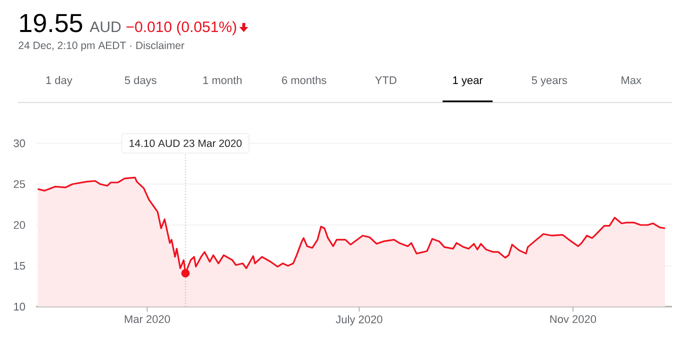 This screenshot has height=337, width=685. Describe the element at coordinates (59, 81) in the screenshot. I see `text: 1 day` at that location.